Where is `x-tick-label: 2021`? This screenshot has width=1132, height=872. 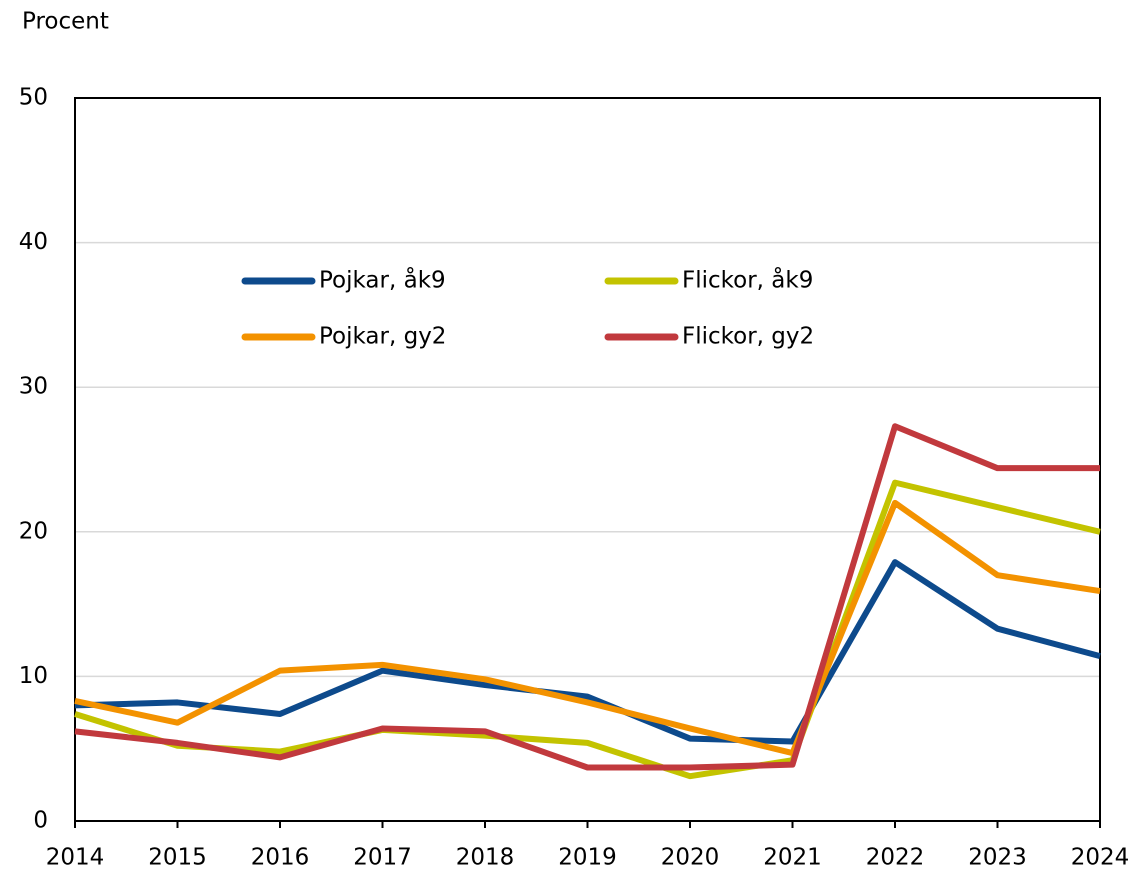
x-tick-label: 2021 is located at coordinates (792, 858).